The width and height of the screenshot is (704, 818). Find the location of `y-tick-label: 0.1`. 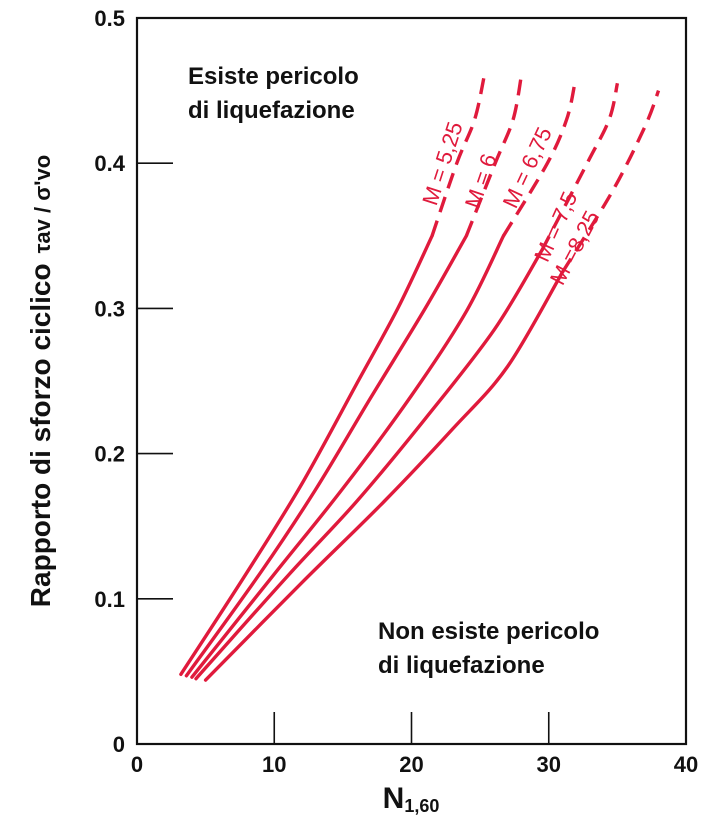

y-tick-label: 0.1 is located at coordinates (109, 599).